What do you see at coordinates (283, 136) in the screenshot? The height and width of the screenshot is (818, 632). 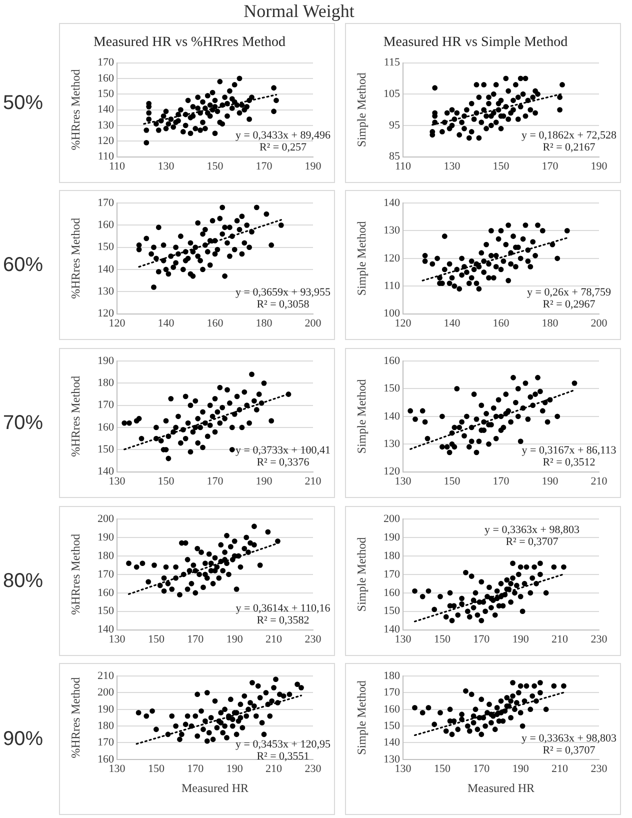 I see `annotation: y = 0,3433x + 89,496` at bounding box center [283, 136].